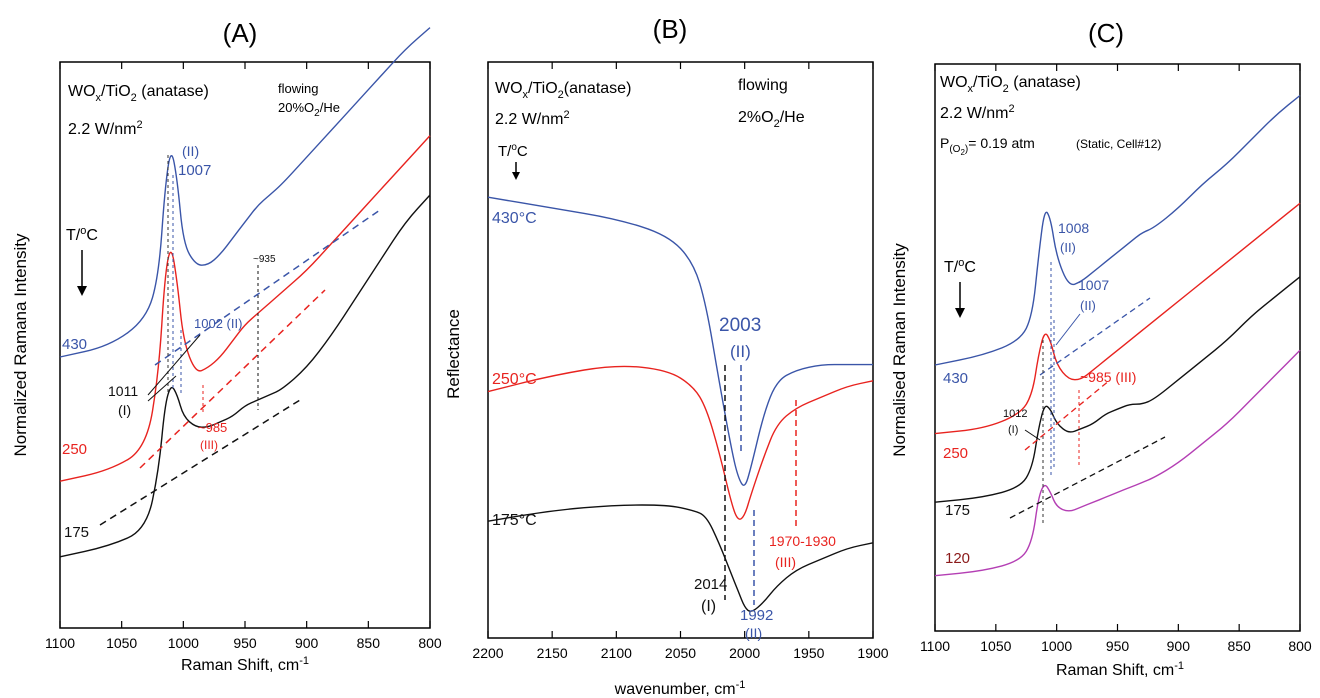  I want to click on x-tick-label: 2100, so click(616, 653).